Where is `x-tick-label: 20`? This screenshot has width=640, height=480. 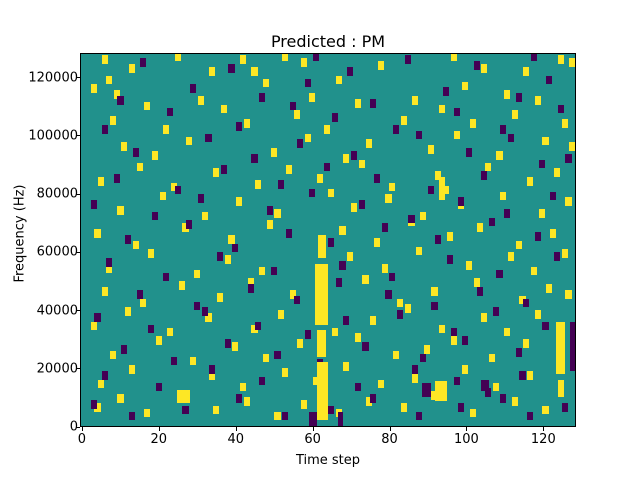 x-tick-label: 20 is located at coordinates (159, 439).